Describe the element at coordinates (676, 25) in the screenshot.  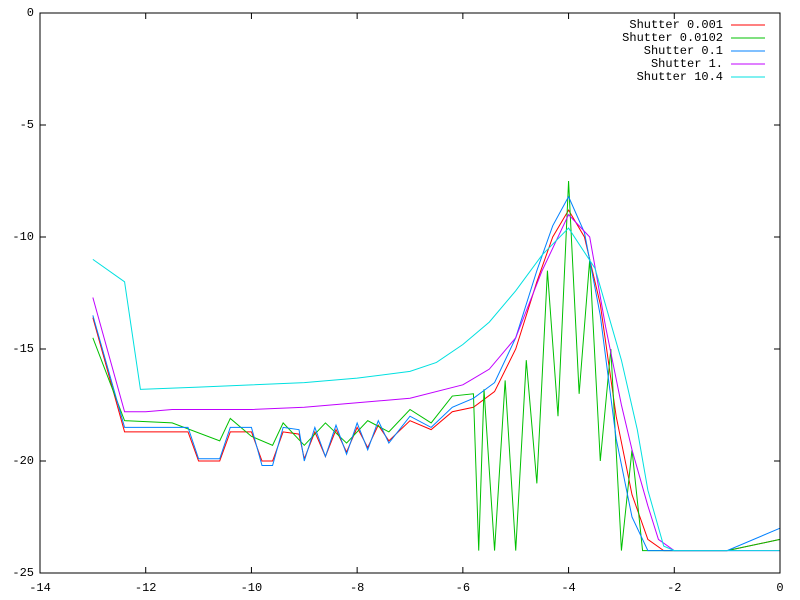
I see `legend-label: Shutter 0.001` at that location.